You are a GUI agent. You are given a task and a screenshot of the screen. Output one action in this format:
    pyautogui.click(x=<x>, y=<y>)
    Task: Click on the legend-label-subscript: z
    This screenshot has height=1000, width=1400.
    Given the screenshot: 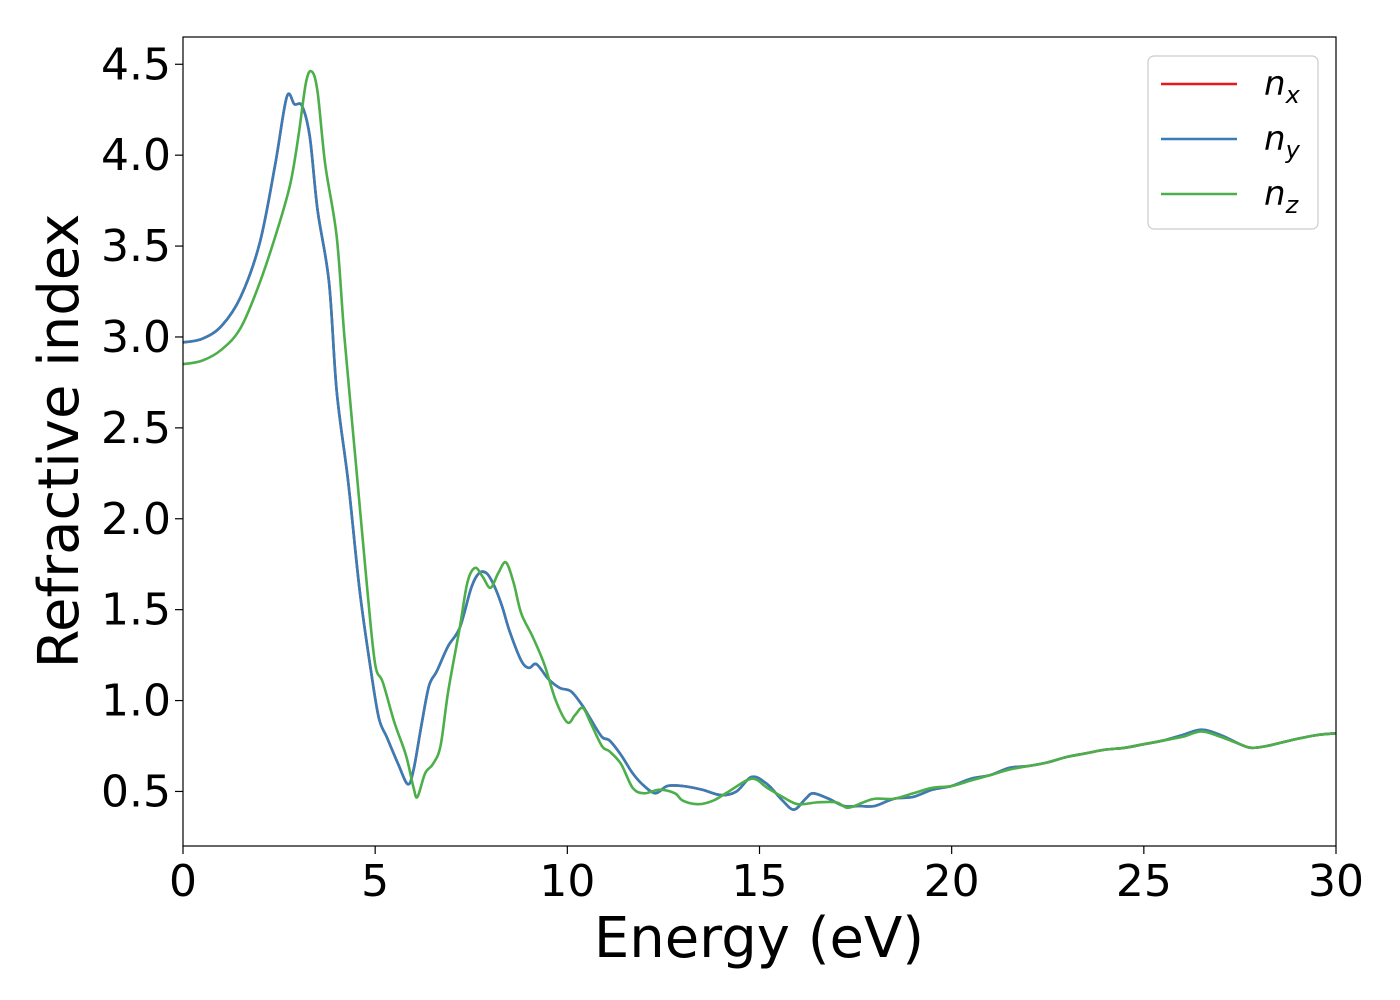 What is the action you would take?
    pyautogui.click(x=1292, y=205)
    